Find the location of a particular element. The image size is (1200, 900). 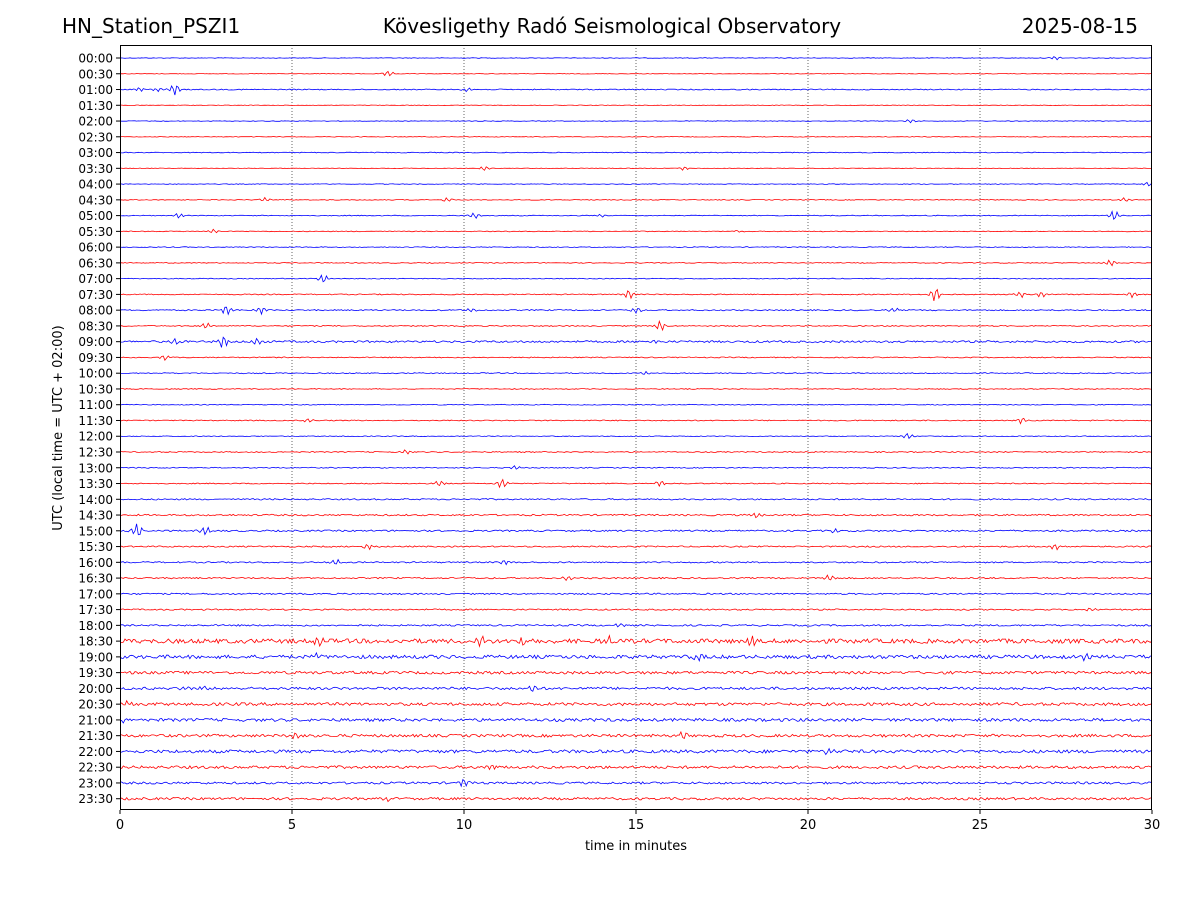

x-tick-label: 10 is located at coordinates (464, 825).